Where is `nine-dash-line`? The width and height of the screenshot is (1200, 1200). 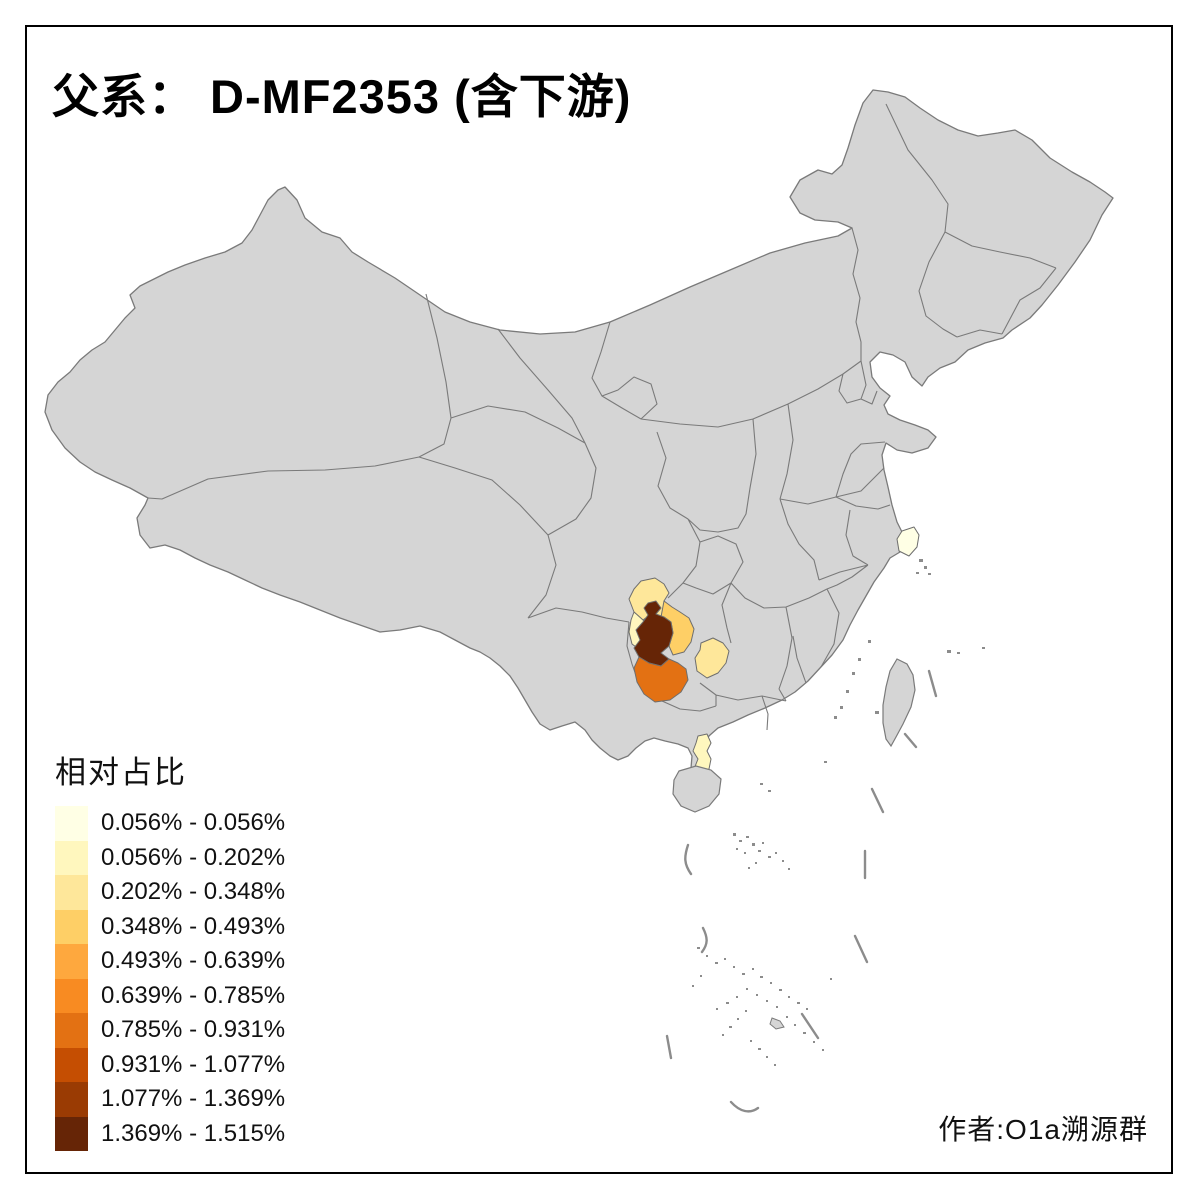
nine-dash-line is located at coordinates (801, 891).